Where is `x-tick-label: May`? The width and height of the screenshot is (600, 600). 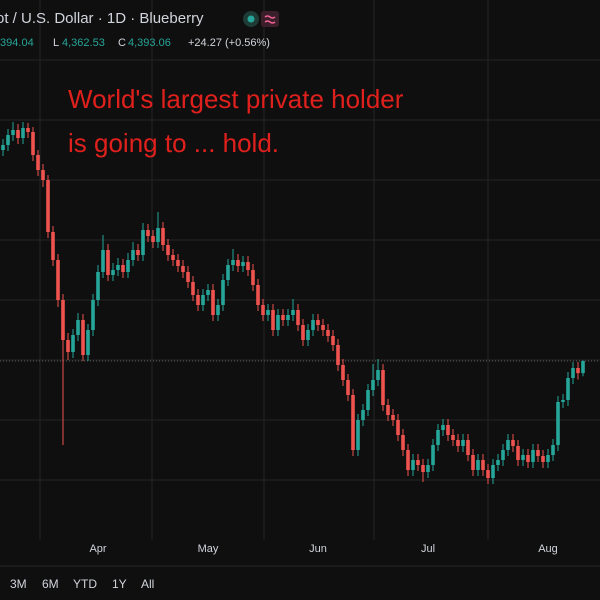 x-tick-label: May is located at coordinates (208, 549).